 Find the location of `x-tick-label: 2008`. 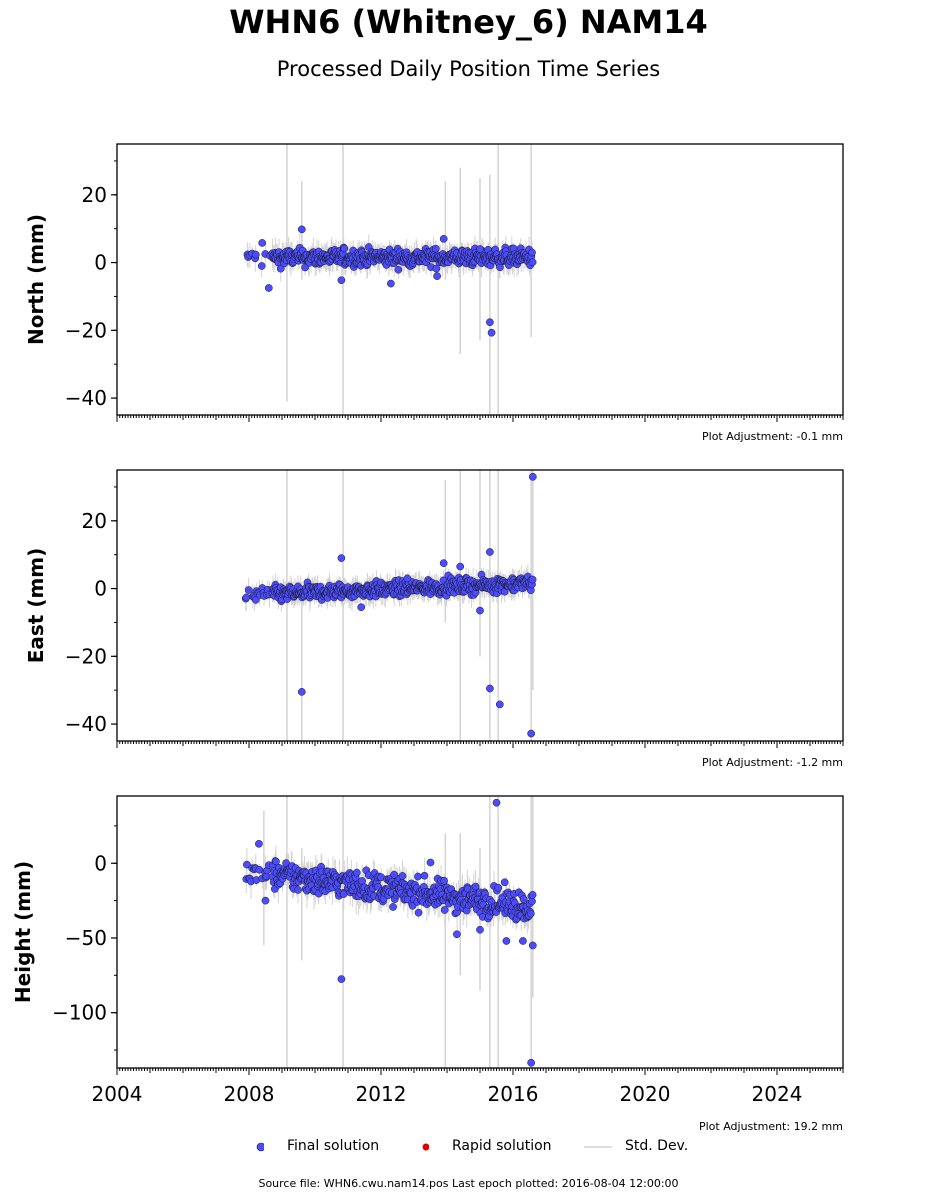

x-tick-label: 2008 is located at coordinates (249, 1094).